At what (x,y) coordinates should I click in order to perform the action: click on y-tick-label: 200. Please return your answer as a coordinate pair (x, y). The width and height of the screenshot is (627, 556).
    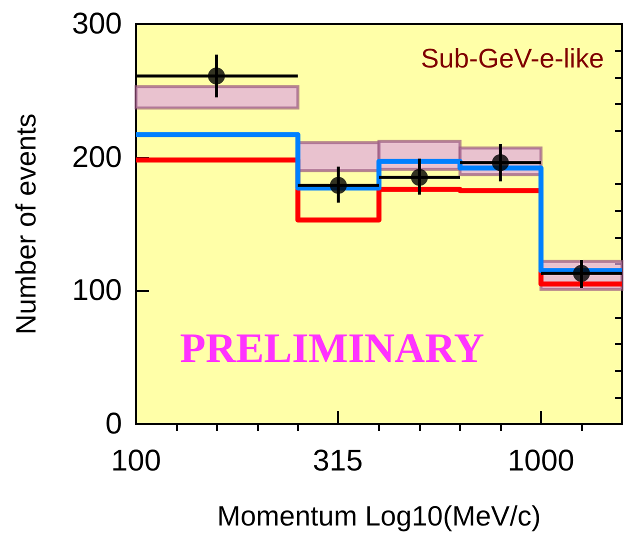
    Looking at the image, I should click on (97, 157).